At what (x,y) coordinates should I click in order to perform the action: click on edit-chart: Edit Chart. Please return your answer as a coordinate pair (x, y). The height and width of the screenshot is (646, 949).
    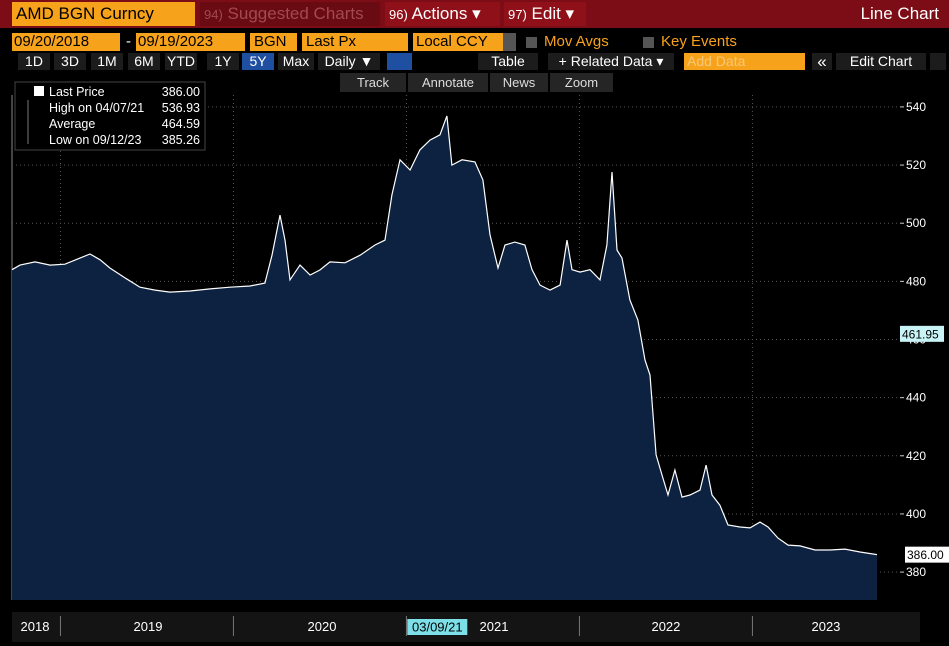
    Looking at the image, I should click on (881, 61).